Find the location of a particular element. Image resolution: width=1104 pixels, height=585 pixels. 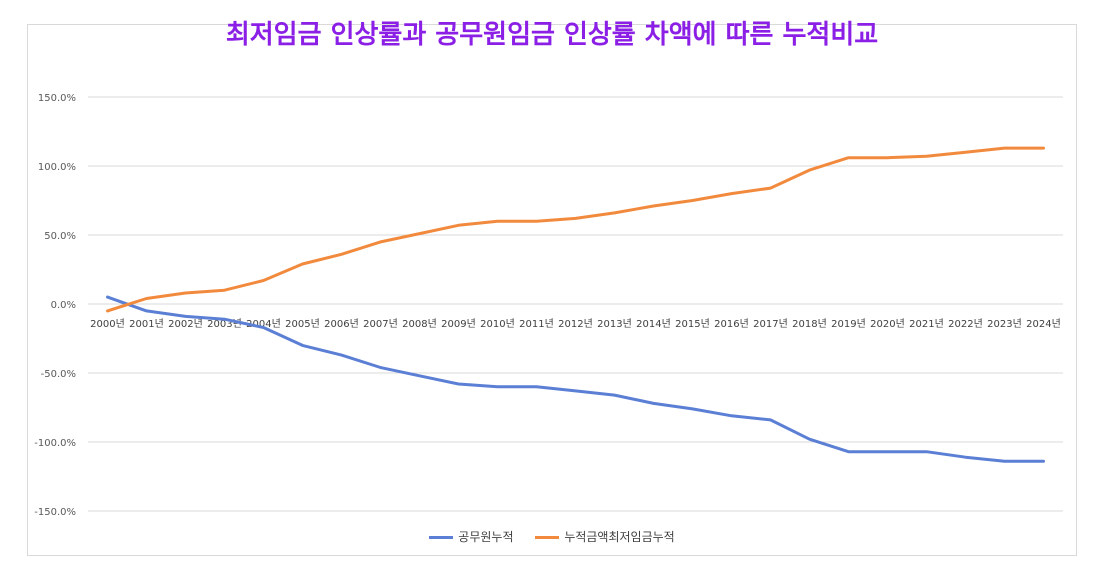

legend-item-series-2: 누적금액최저임금누적 is located at coordinates (605, 536).